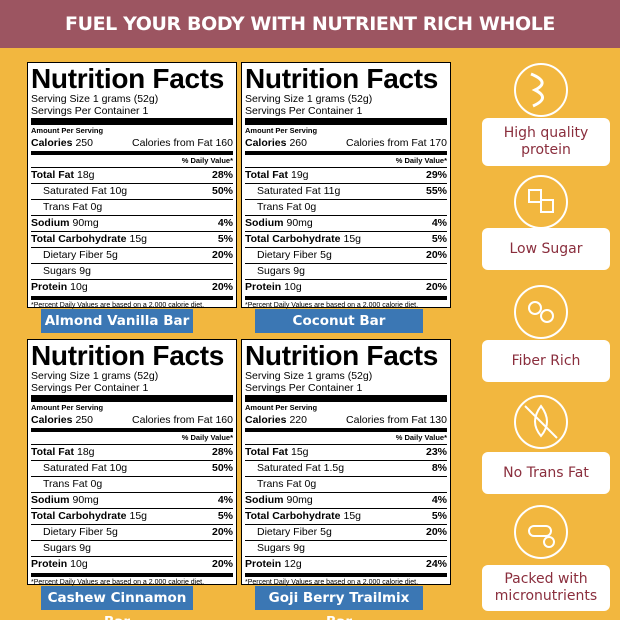 This screenshot has width=620, height=620. Describe the element at coordinates (436, 452) in the screenshot. I see `daily-value: 23%` at that location.